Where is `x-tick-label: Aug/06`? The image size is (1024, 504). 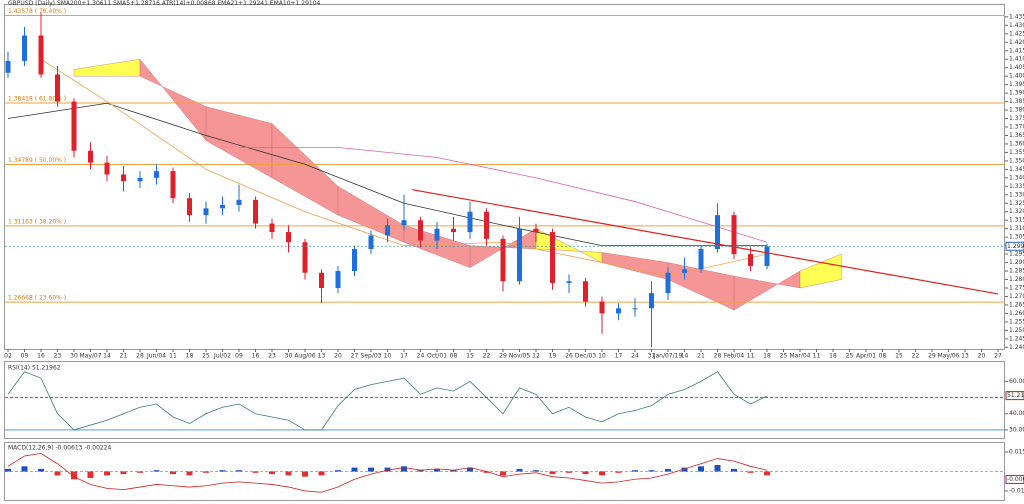 x-tick-label: Aug/06 is located at coordinates (305, 356).